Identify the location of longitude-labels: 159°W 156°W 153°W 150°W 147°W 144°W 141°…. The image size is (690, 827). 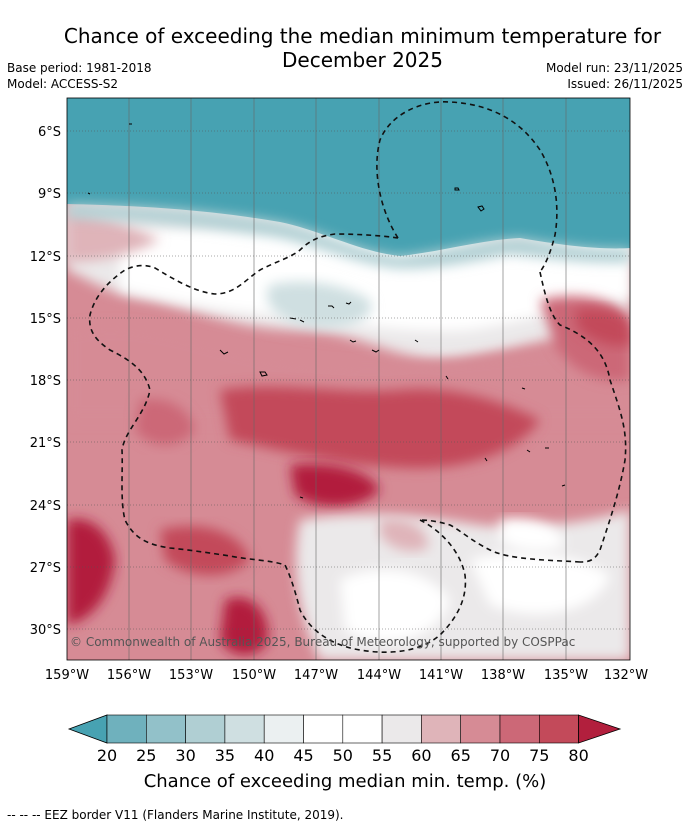
(346, 675).